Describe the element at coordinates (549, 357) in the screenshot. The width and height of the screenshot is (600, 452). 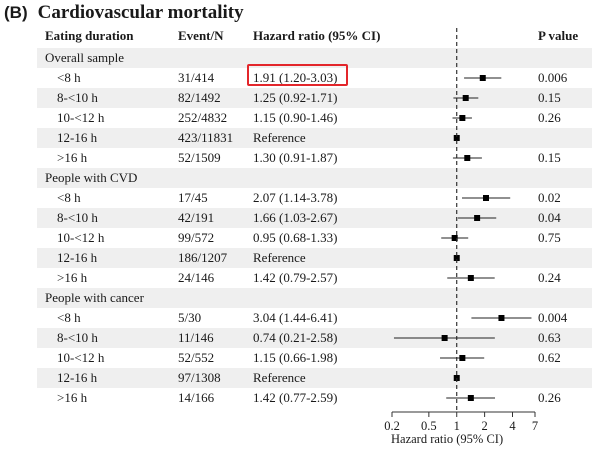
I see `p-value: 0.62` at that location.